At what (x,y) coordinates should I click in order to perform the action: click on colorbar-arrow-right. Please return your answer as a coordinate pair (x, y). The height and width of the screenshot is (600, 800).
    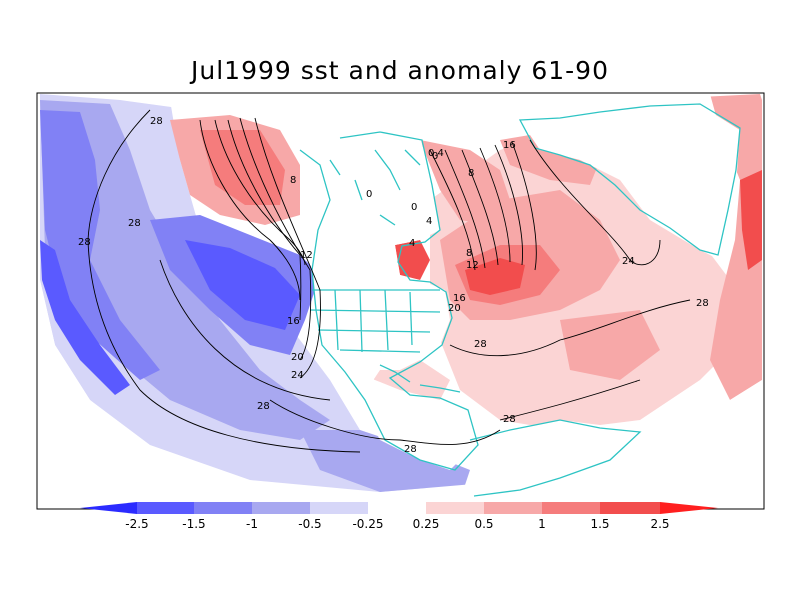
    Looking at the image, I should click on (689, 508).